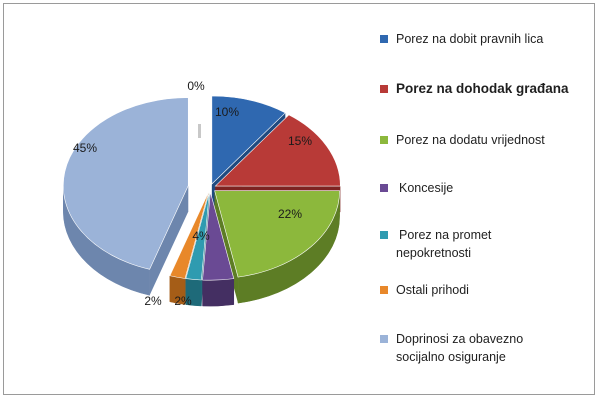  What do you see at coordinates (85, 148) in the screenshot?
I see `pie-value-label: 45%` at bounding box center [85, 148].